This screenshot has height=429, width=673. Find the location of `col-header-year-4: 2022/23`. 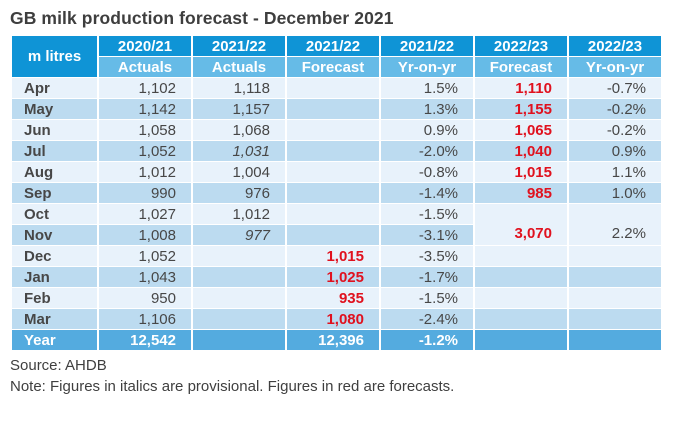

col-header-year-4: 2022/23 is located at coordinates (521, 46).